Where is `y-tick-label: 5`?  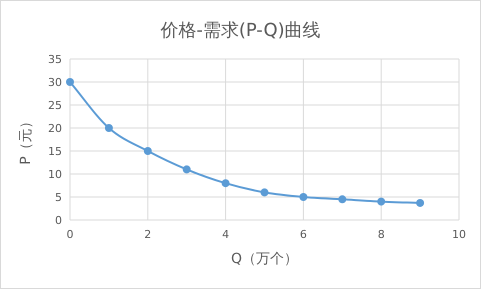 y-tick-label: 5 is located at coordinates (58, 197).